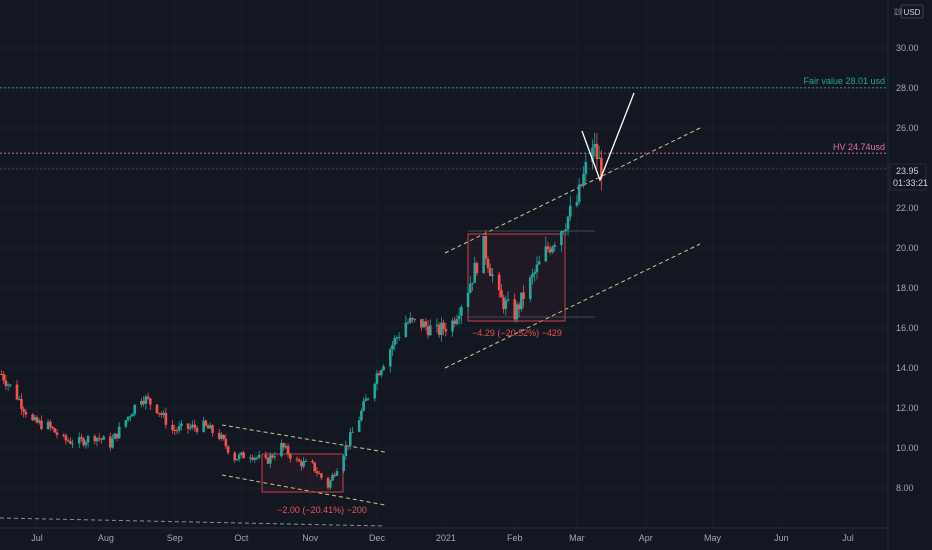  I want to click on top-tick-partial: 32.00, so click(898, 12).